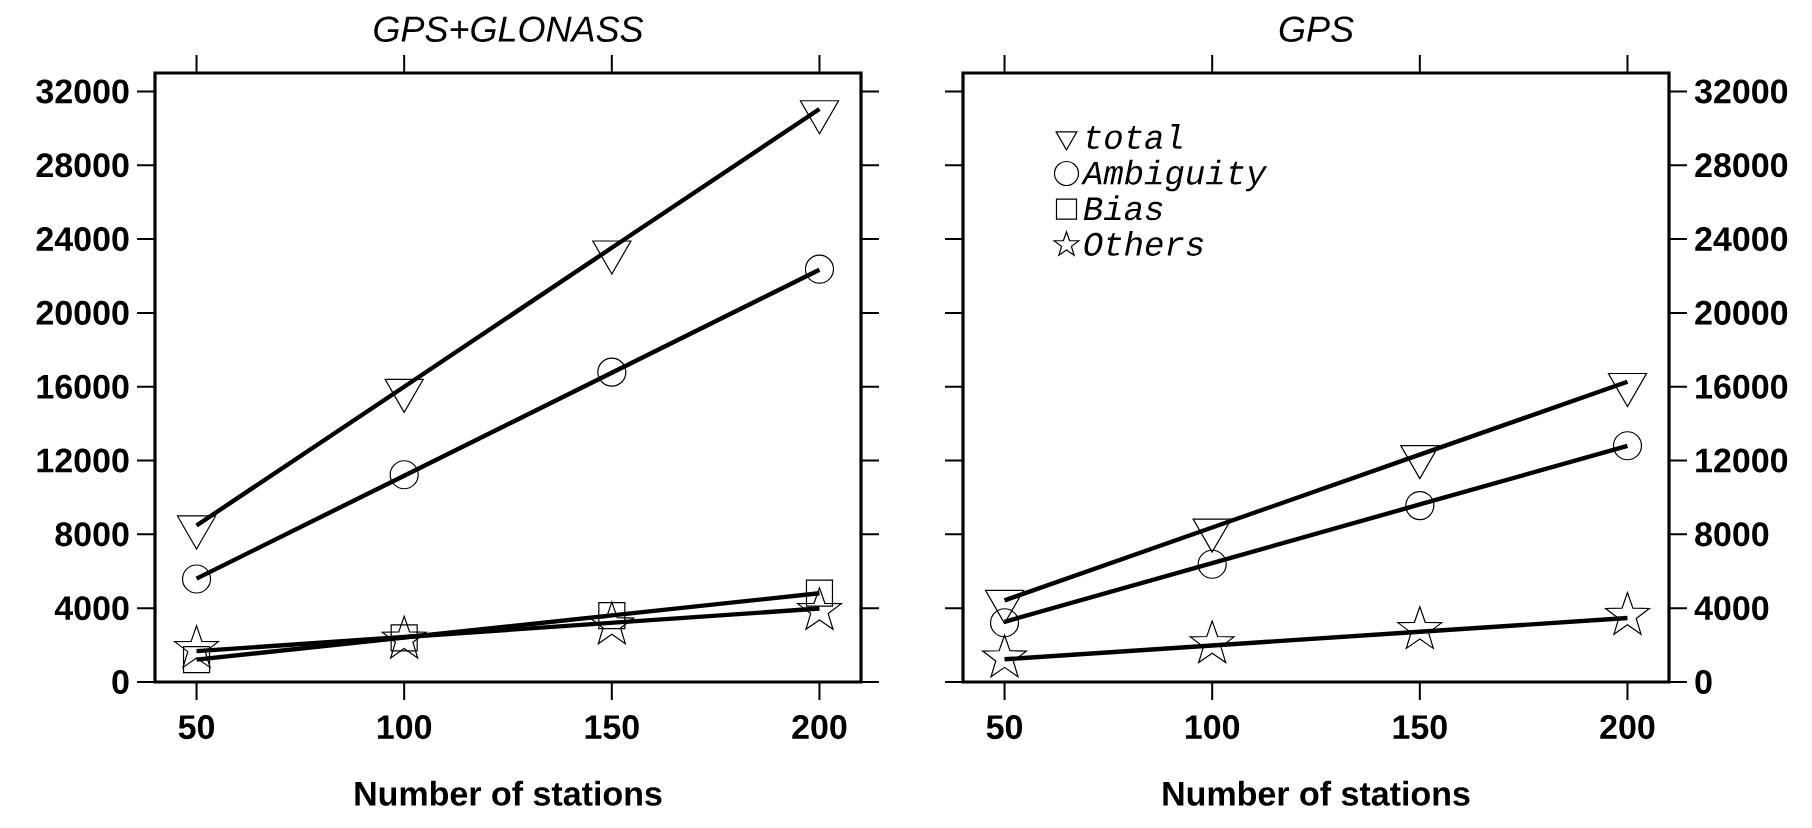 Image resolution: width=1812 pixels, height=828 pixels. I want to click on legend-label: total, so click(1134, 137).